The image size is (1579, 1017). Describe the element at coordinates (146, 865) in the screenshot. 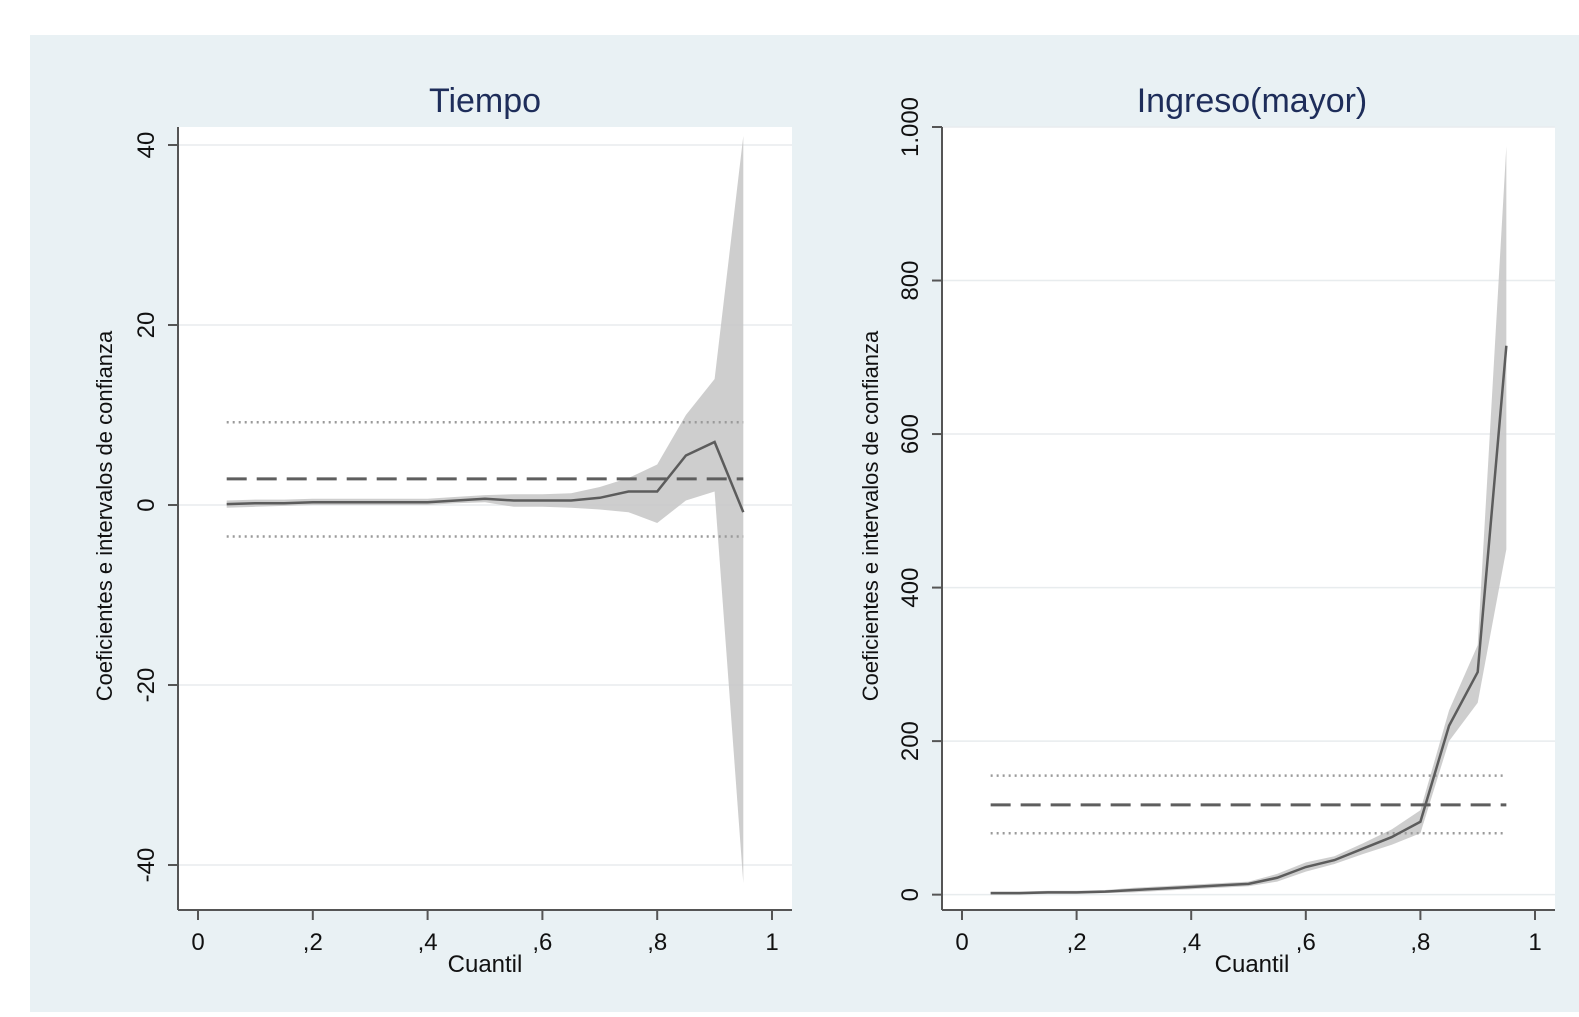

I see `y-tick-label: -40` at that location.